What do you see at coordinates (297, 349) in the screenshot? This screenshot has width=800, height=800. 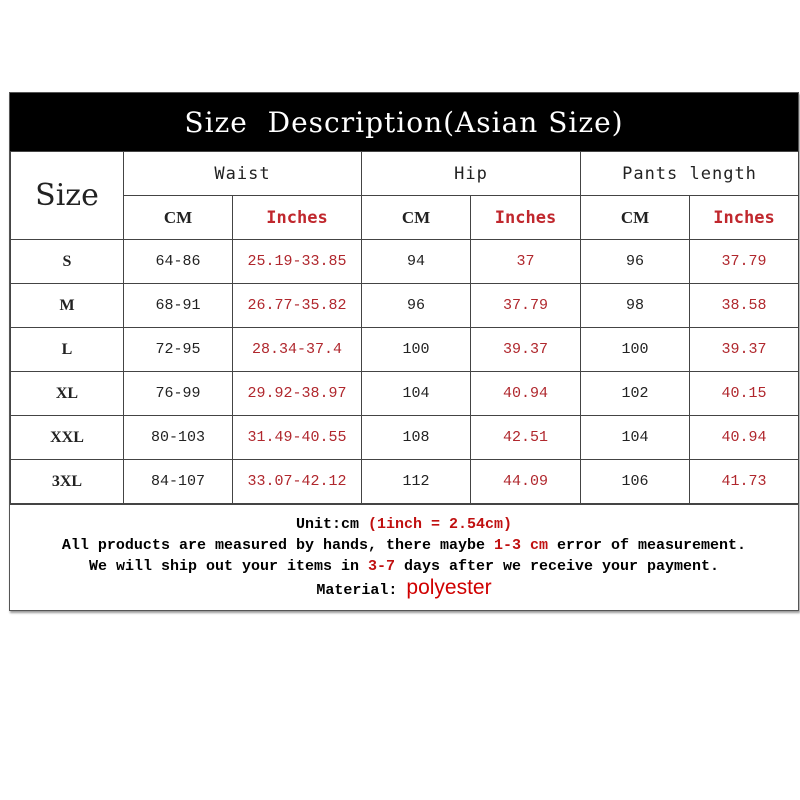 I see `cell-waist-in: 28.34-37.4` at bounding box center [297, 349].